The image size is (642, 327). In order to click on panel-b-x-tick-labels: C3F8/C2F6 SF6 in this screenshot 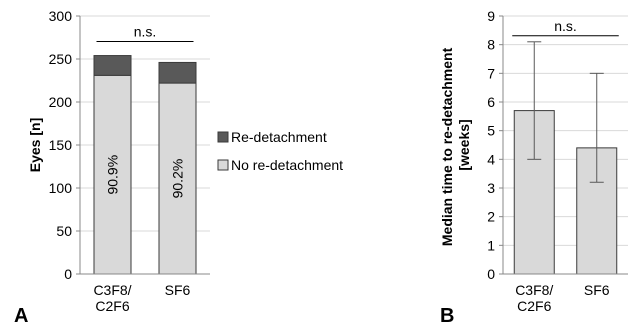, I will do `click(562, 298)`.